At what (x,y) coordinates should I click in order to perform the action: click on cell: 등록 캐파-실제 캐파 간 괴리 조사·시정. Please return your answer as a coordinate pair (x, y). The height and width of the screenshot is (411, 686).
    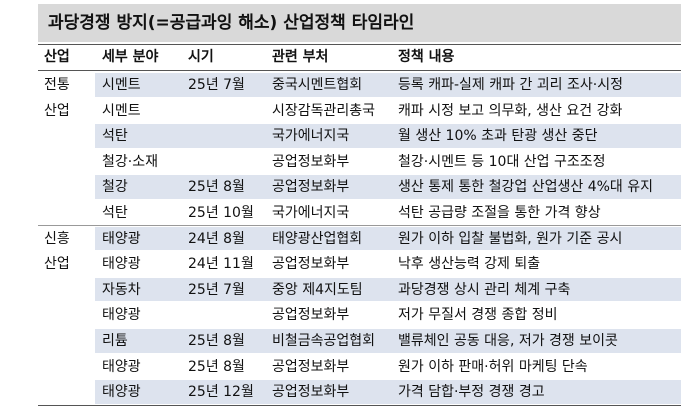
    Looking at the image, I should click on (510, 85).